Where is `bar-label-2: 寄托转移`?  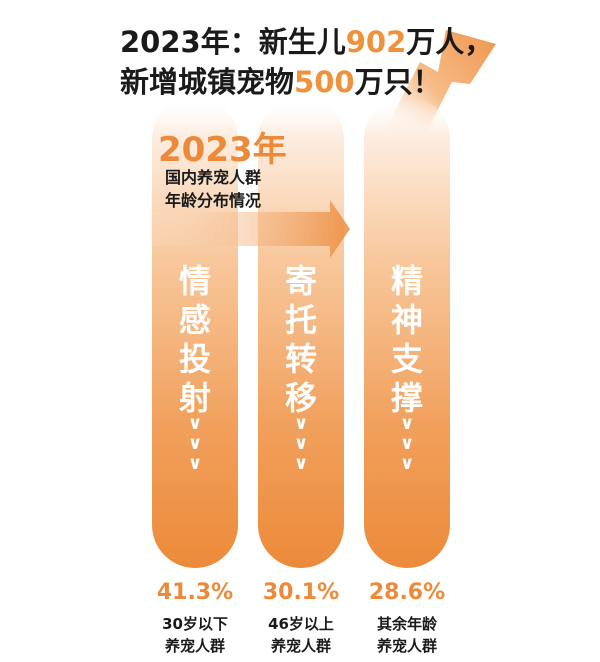 bar-label-2: 寄托转移 is located at coordinates (301, 340).